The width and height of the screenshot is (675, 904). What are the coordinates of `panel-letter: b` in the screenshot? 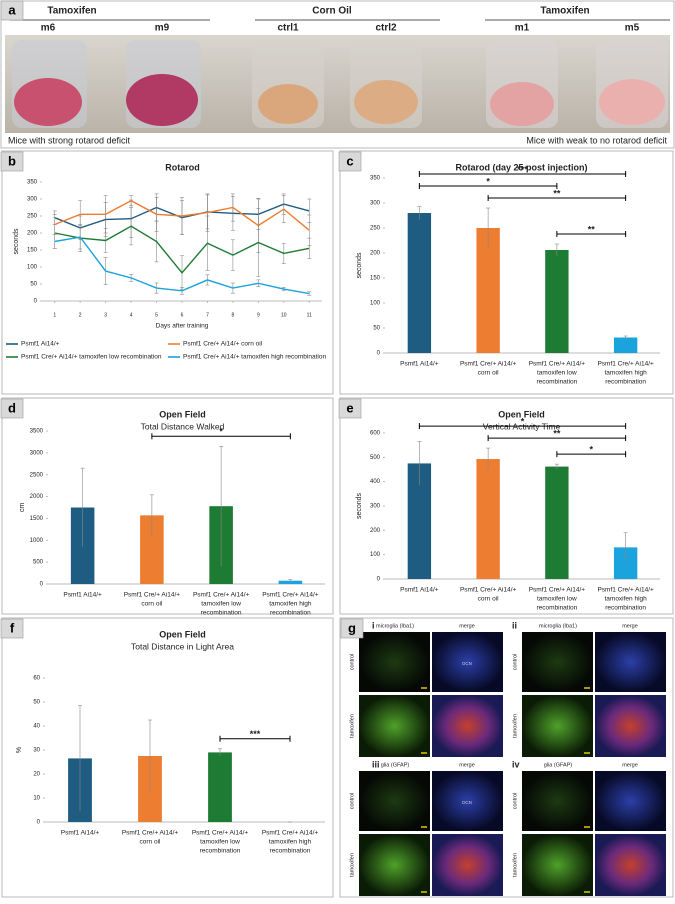 It's located at (12, 160).